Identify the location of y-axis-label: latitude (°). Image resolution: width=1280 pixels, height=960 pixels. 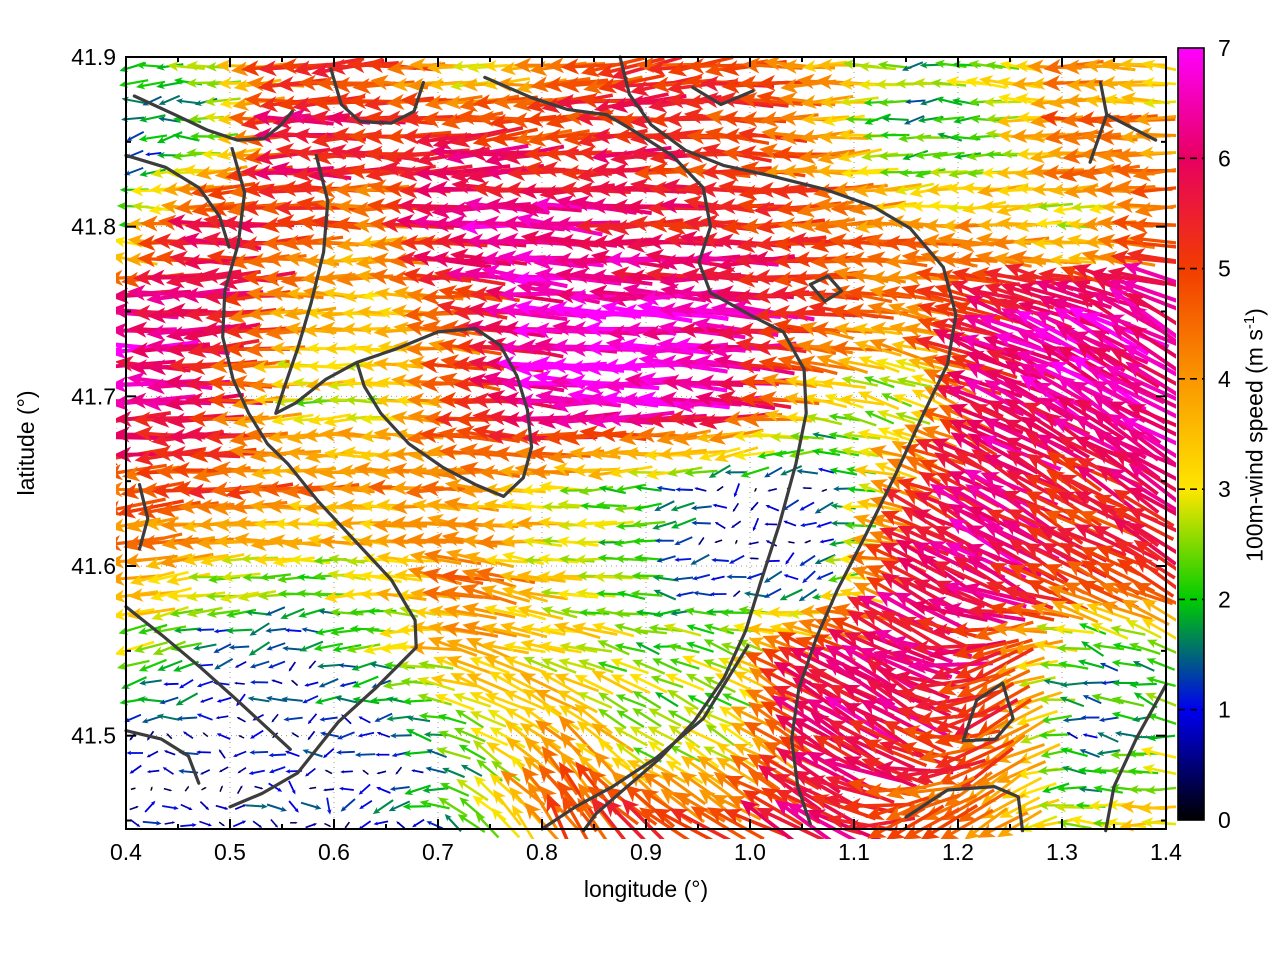
(26, 443).